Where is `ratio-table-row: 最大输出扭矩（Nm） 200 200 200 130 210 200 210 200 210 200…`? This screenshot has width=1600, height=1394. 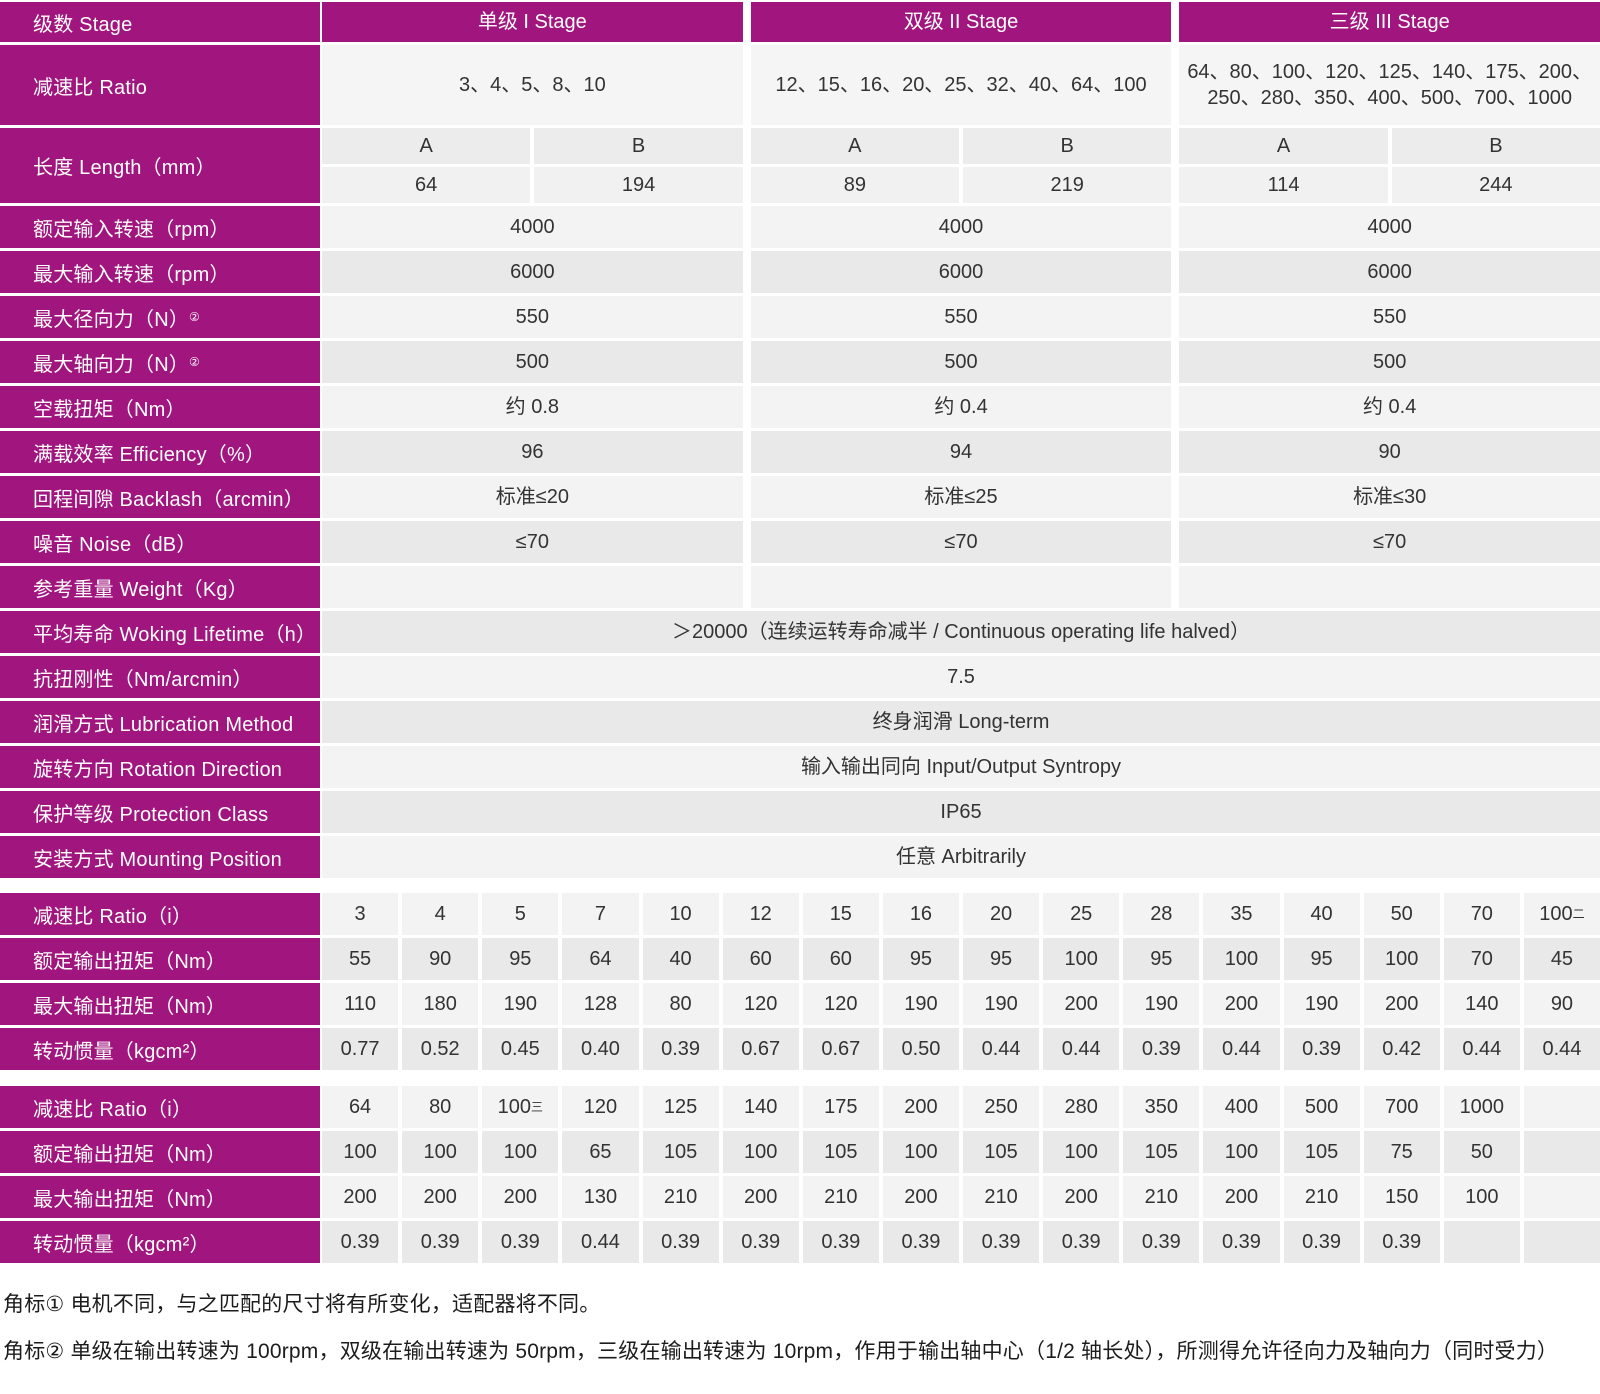 ratio-table-row: 最大输出扭矩（Nm） 200 200 200 130 210 200 210 200 210 200… is located at coordinates (800, 1197).